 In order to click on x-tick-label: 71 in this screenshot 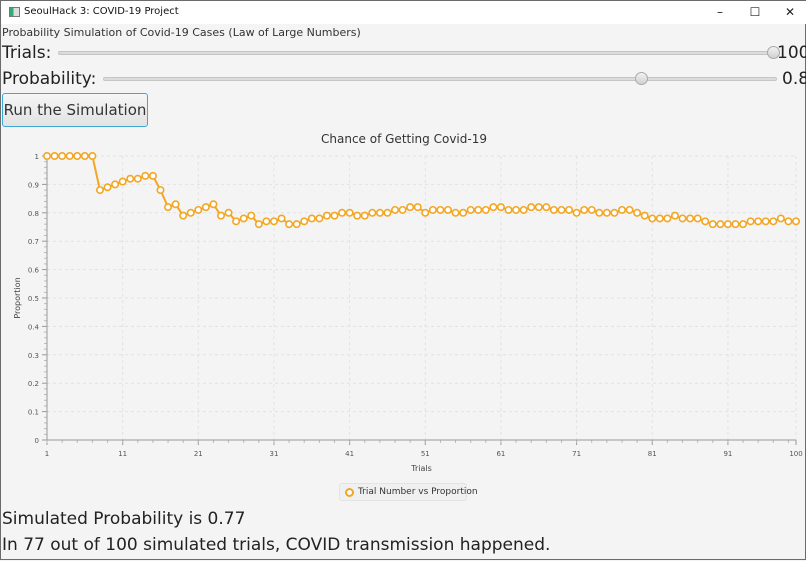, I will do `click(576, 454)`.